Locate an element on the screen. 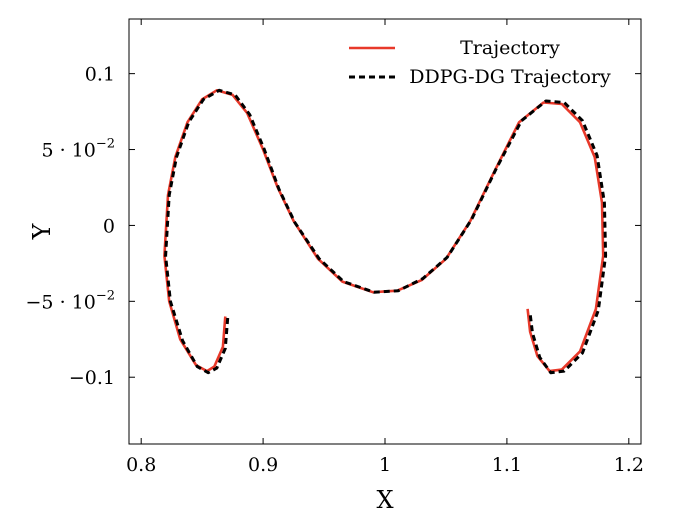  x-tick-label: 1.1 is located at coordinates (507, 465).